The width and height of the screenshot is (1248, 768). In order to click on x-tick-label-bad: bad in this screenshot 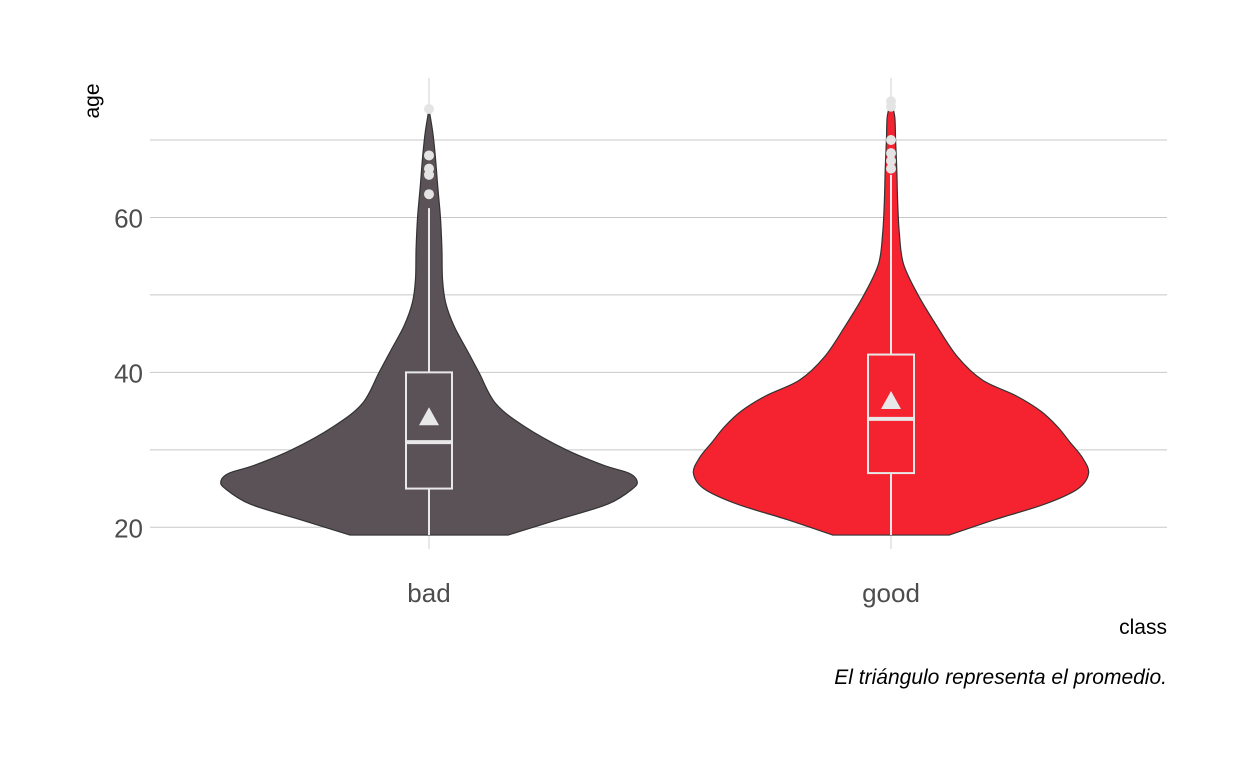, I will do `click(428, 593)`.